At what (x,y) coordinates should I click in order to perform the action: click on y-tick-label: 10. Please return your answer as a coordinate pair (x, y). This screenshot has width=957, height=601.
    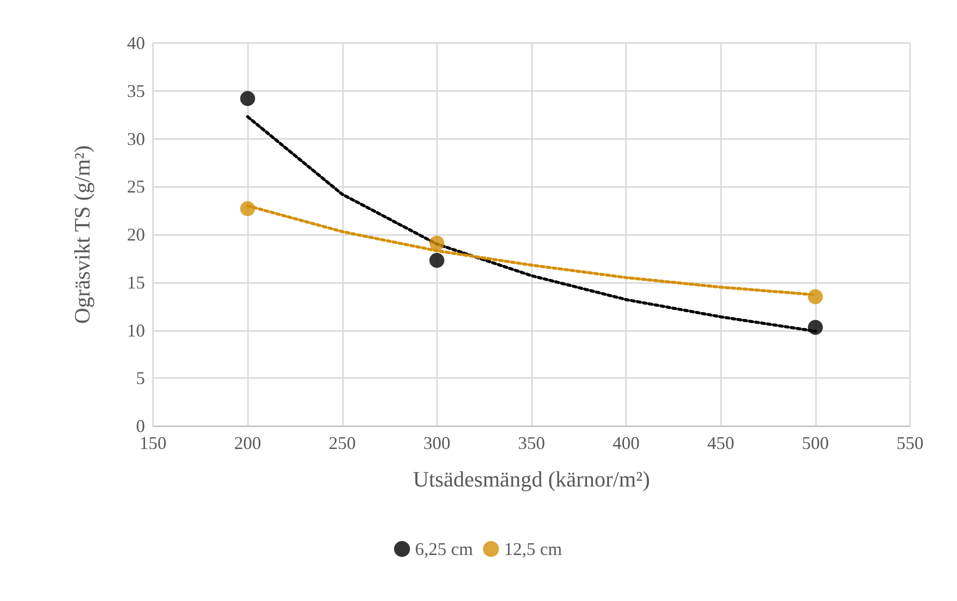
    Looking at the image, I should click on (136, 330).